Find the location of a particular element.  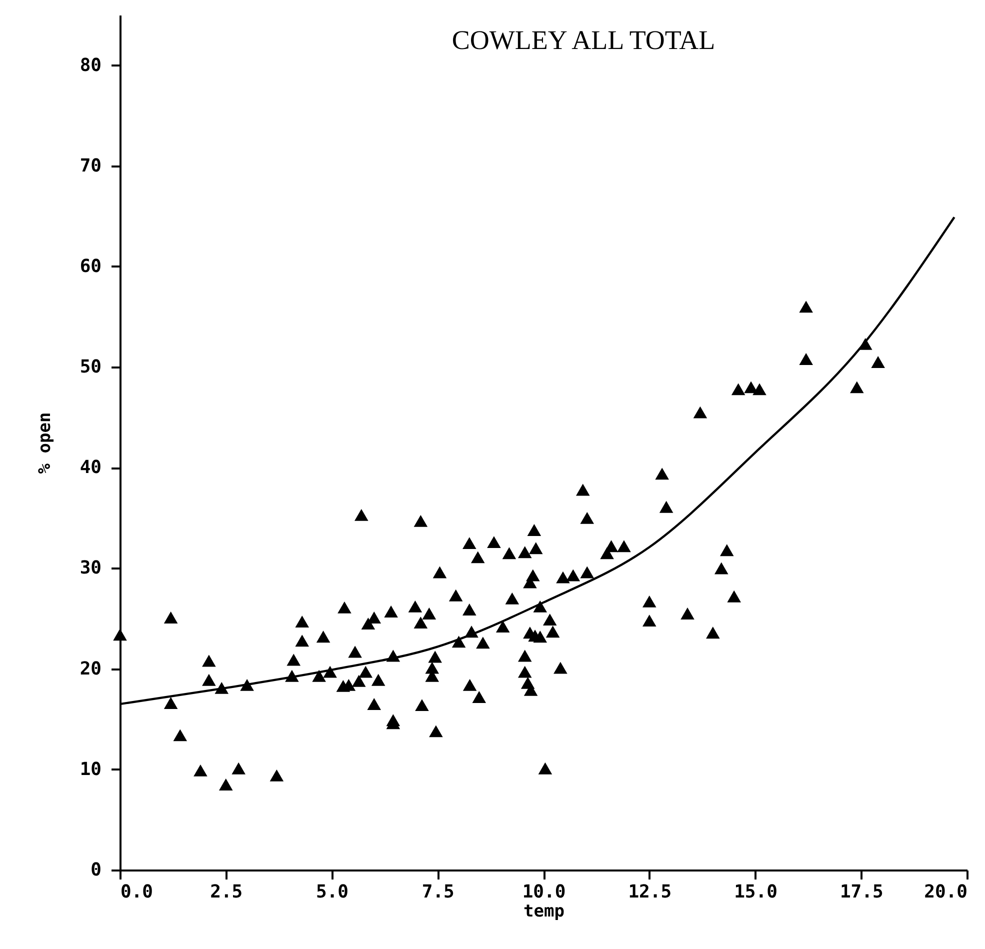

x-tick-label: 0.0 is located at coordinates (137, 892).